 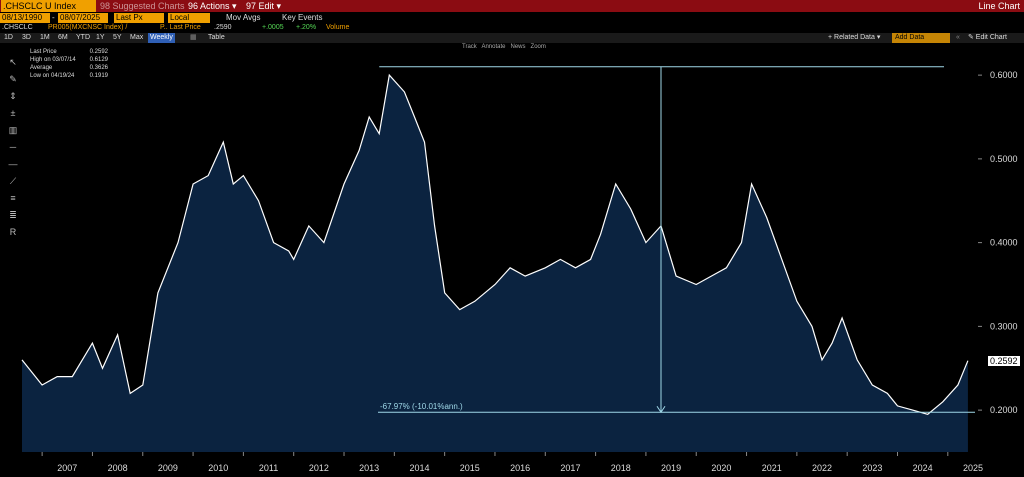 What do you see at coordinates (518, 47) in the screenshot?
I see `news-tool: News` at bounding box center [518, 47].